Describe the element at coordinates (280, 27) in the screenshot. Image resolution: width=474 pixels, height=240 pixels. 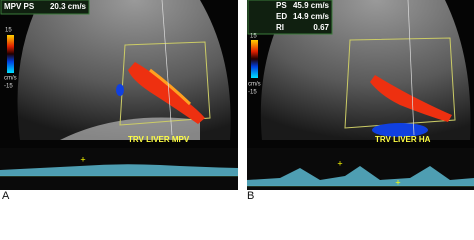
I see `measurement-name: RI` at that location.